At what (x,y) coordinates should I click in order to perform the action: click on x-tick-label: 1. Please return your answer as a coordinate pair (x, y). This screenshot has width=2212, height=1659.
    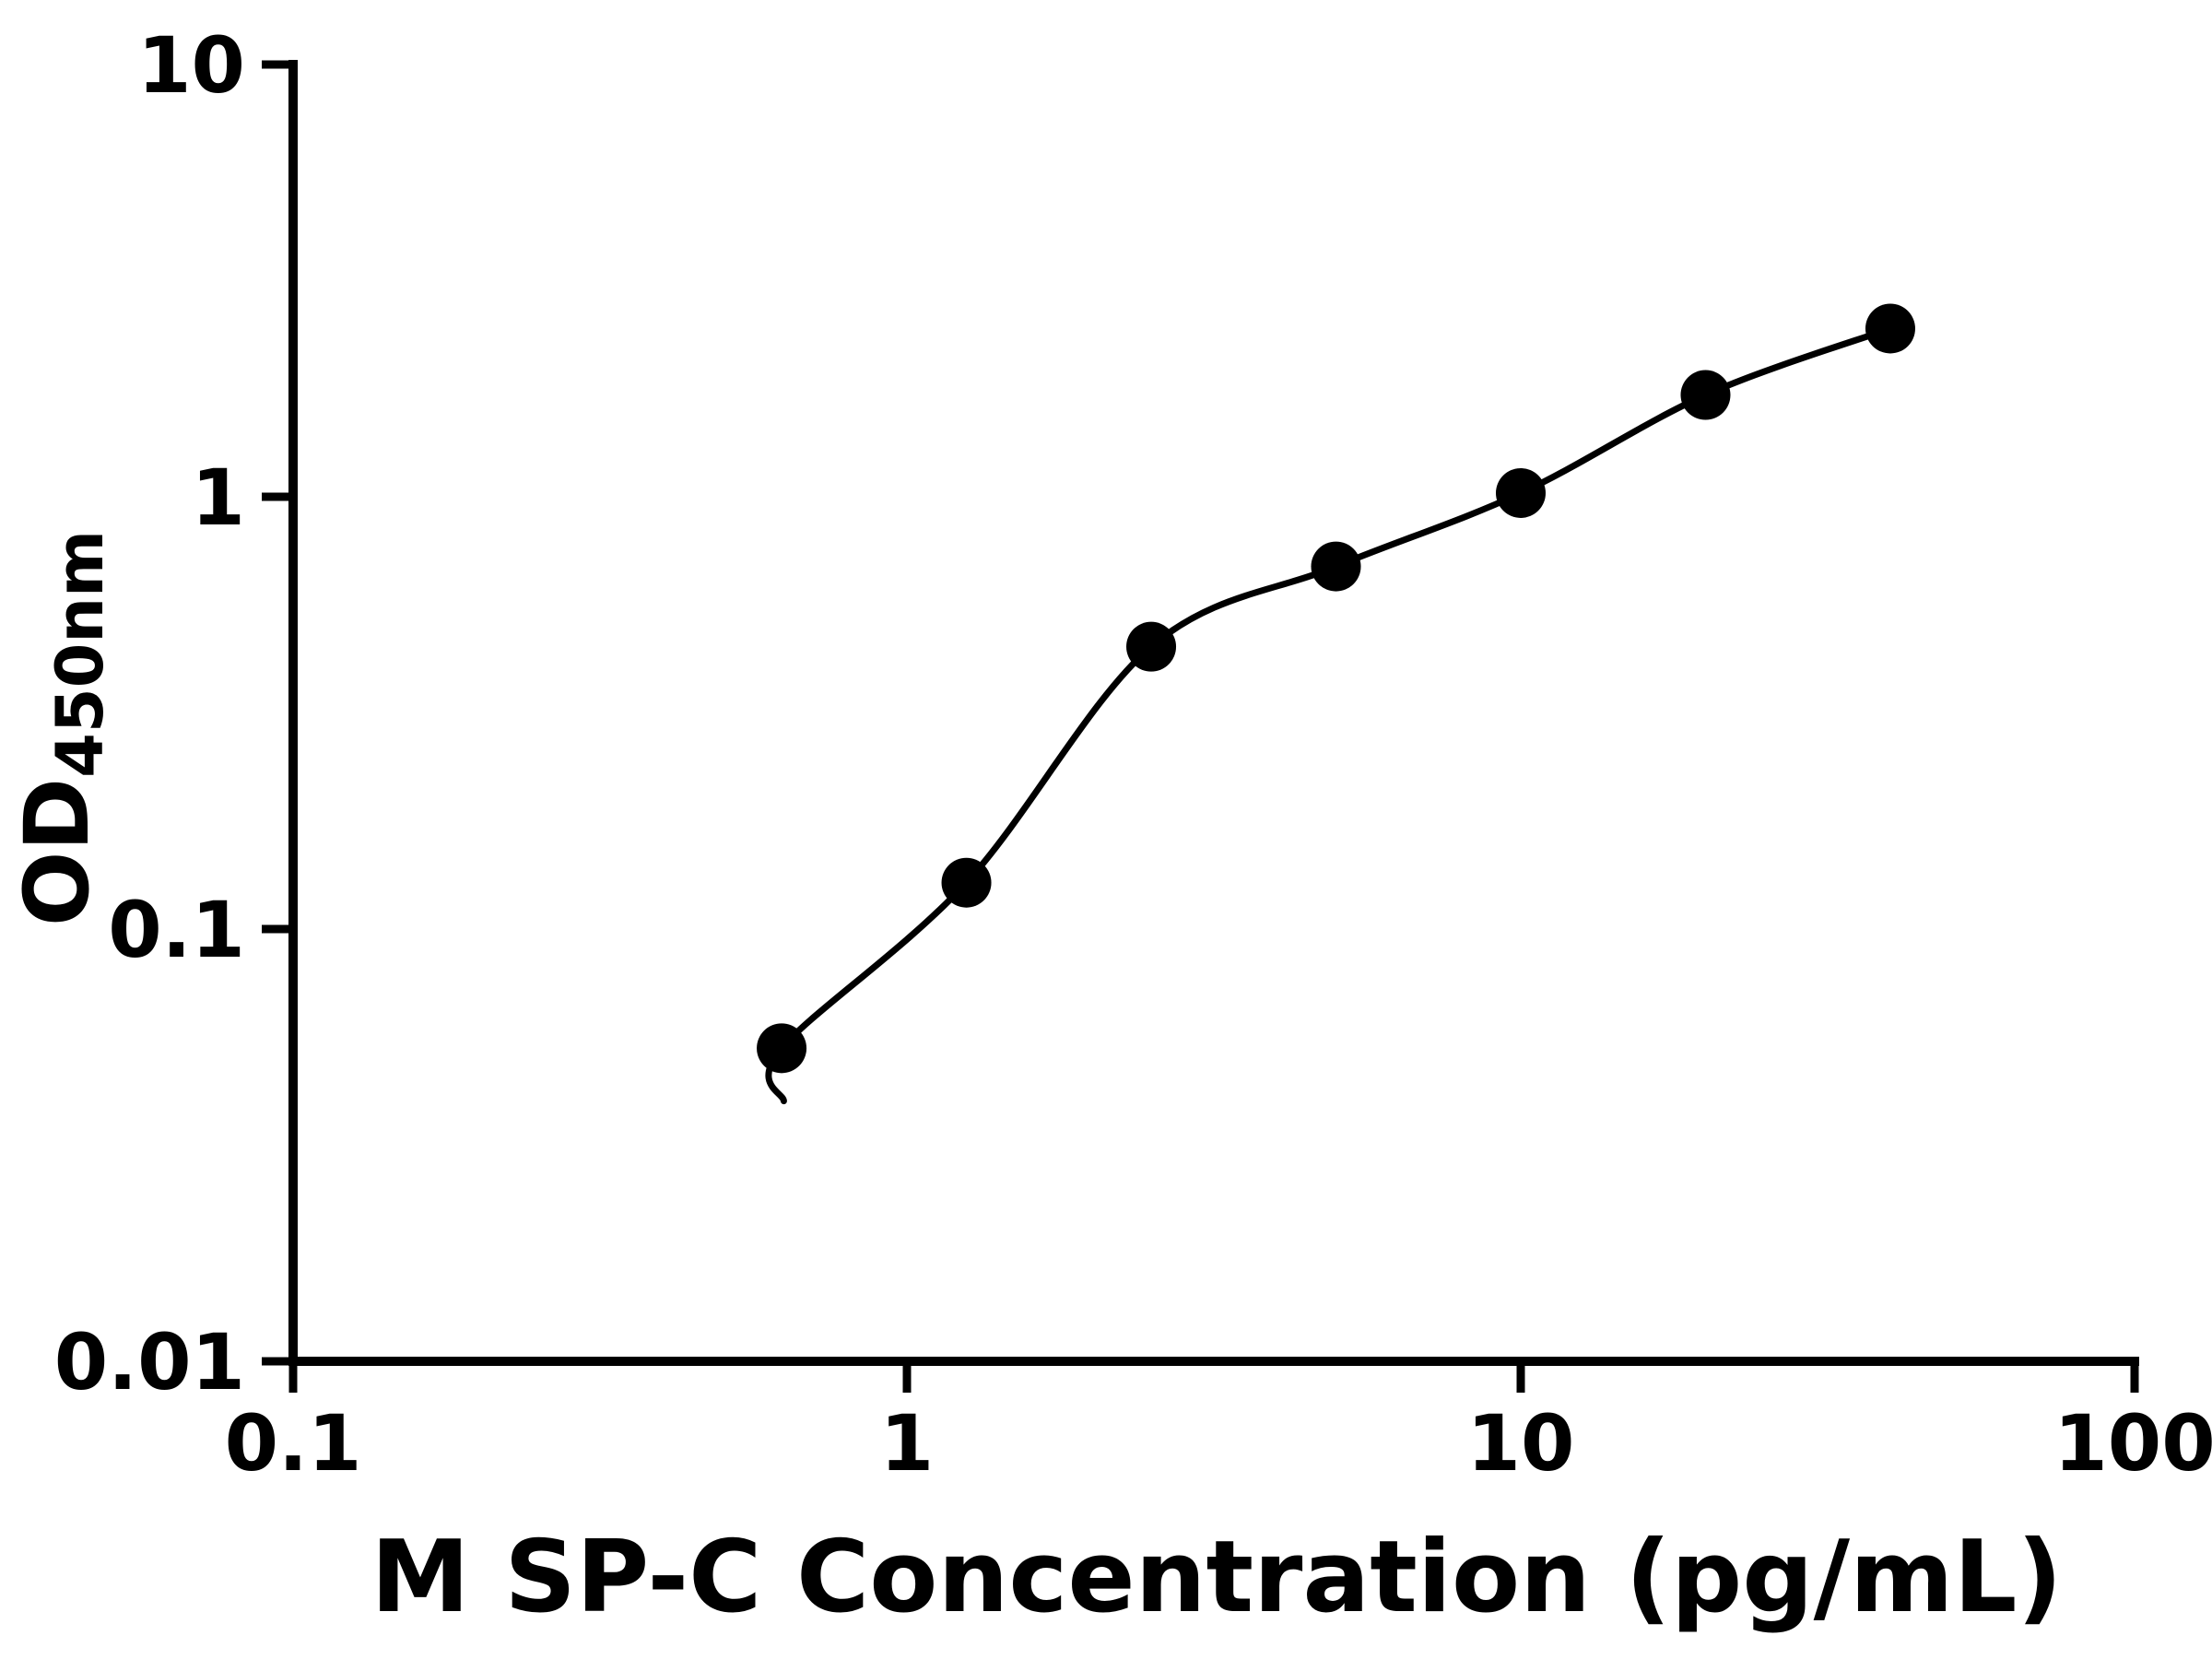
    Looking at the image, I should click on (907, 1443).